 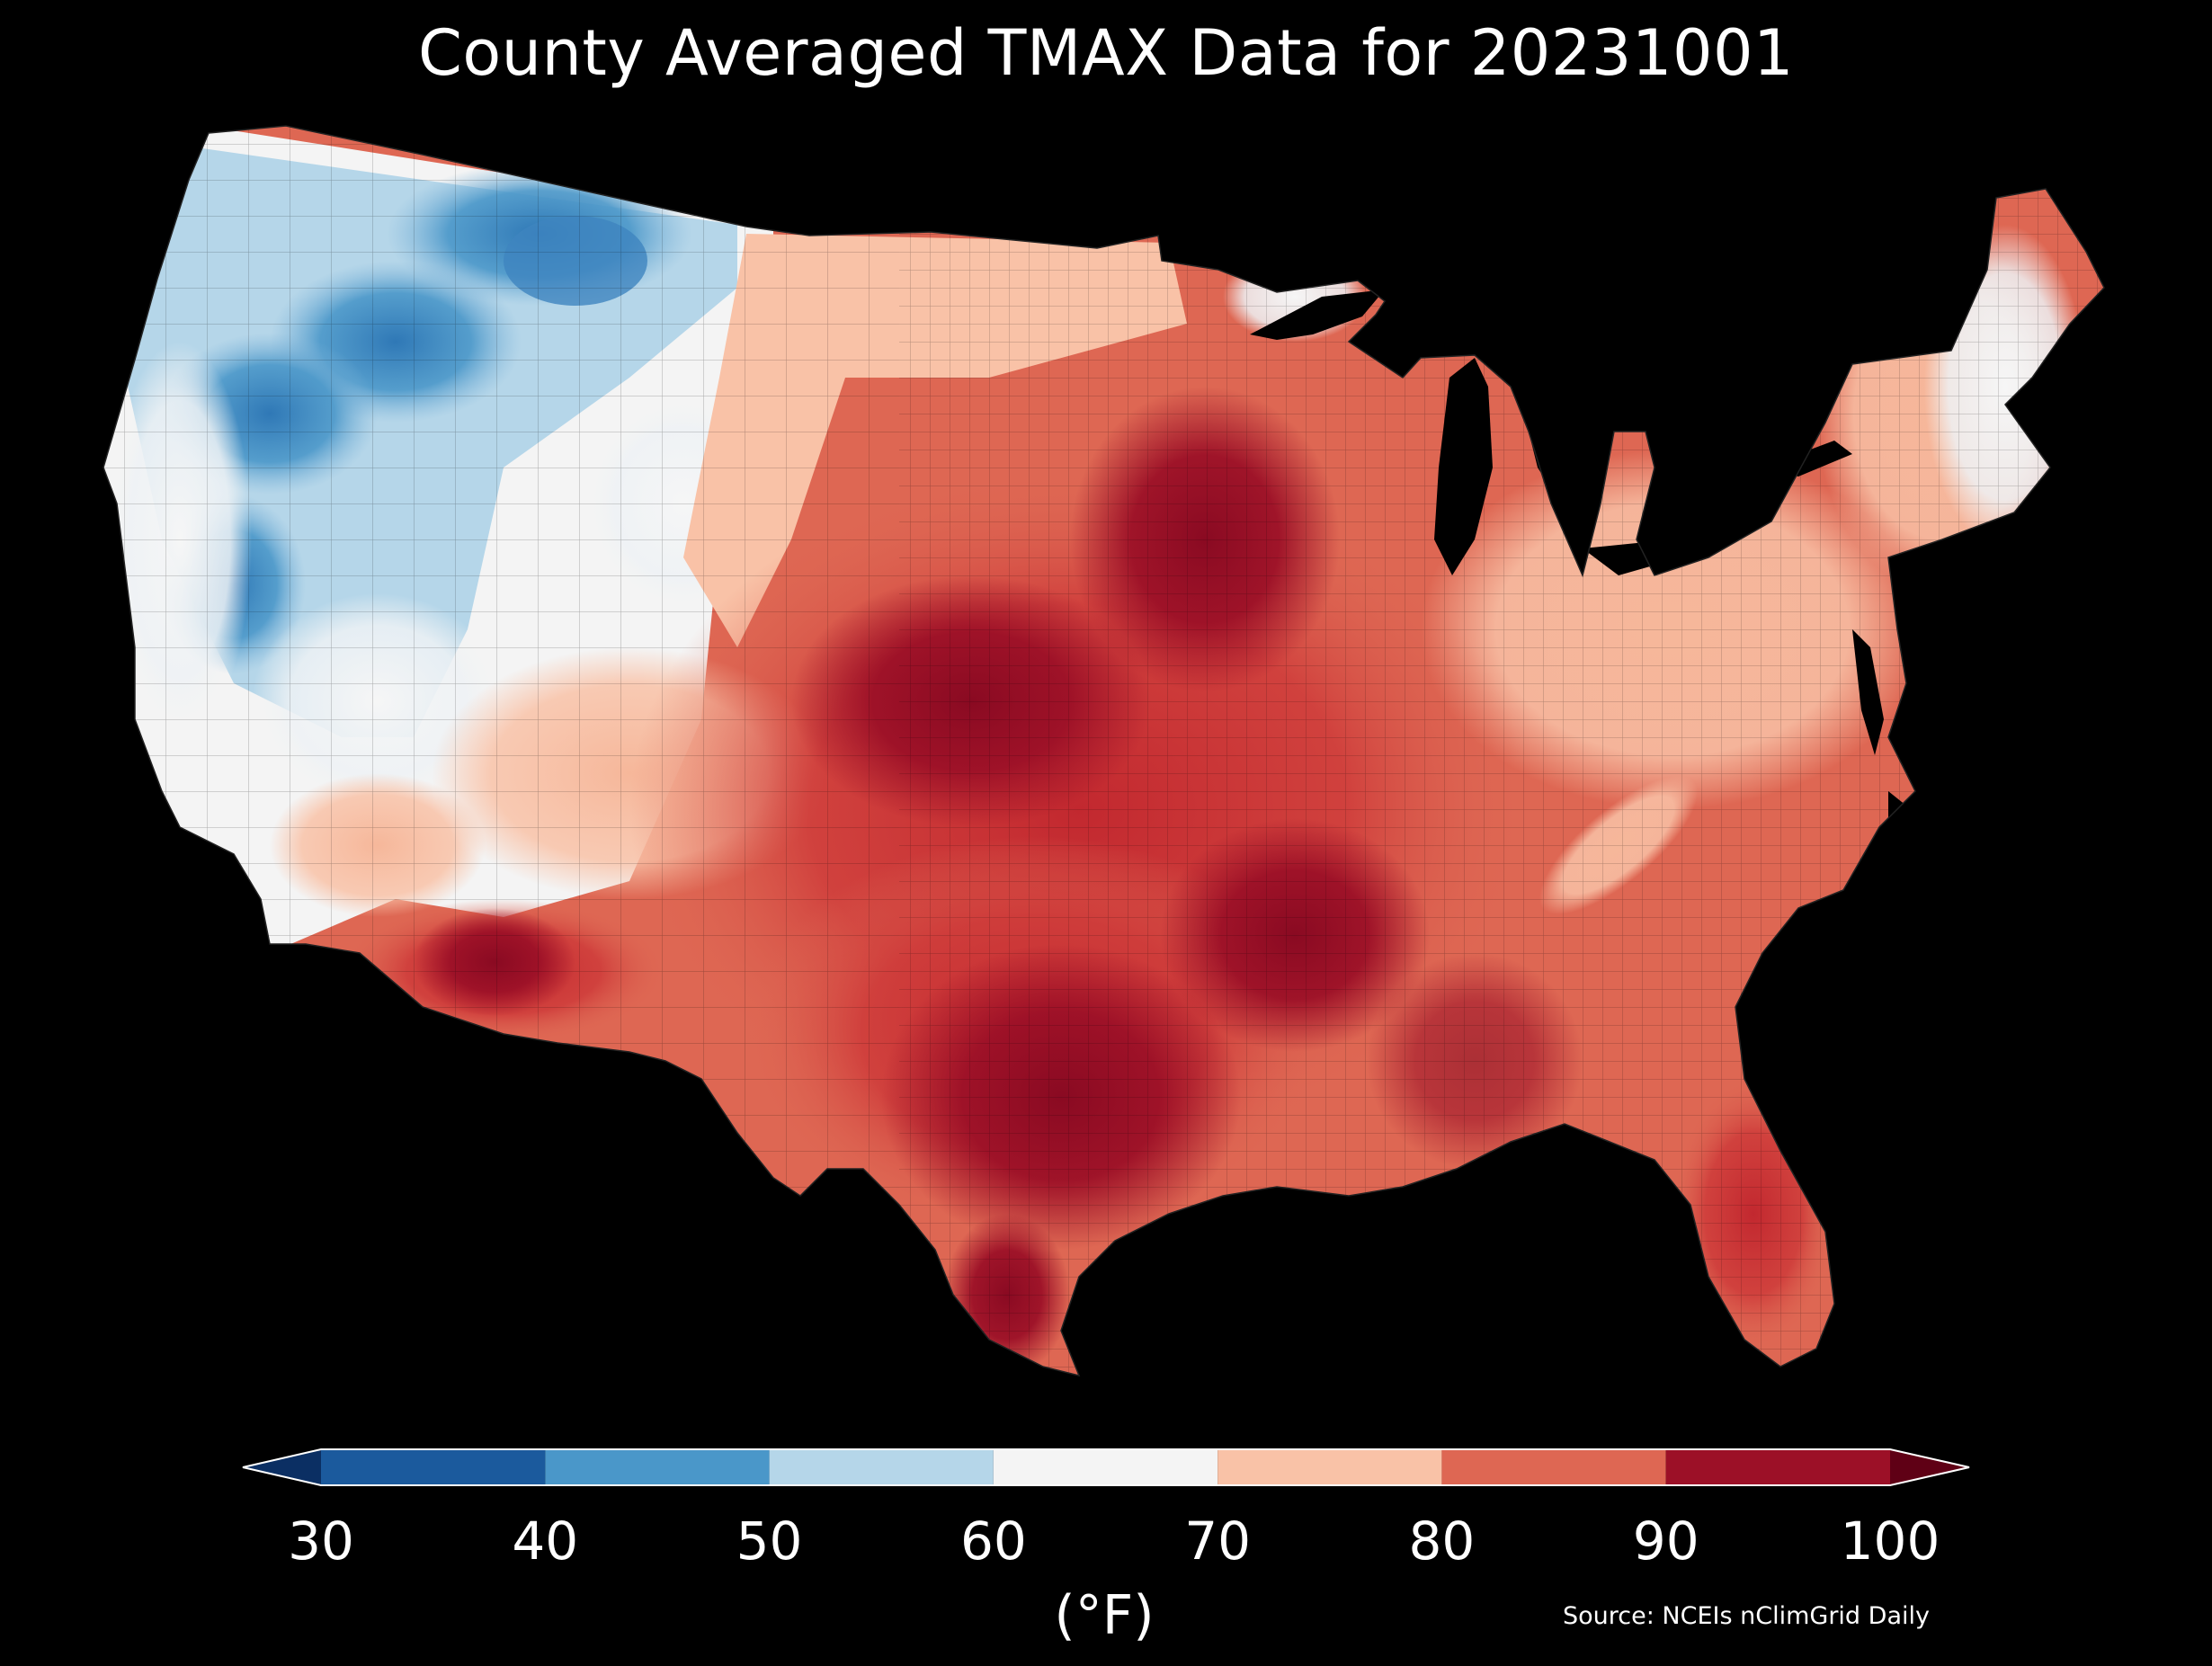 What do you see at coordinates (1890, 1541) in the screenshot?
I see `colorbar-tick-label: 100` at bounding box center [1890, 1541].